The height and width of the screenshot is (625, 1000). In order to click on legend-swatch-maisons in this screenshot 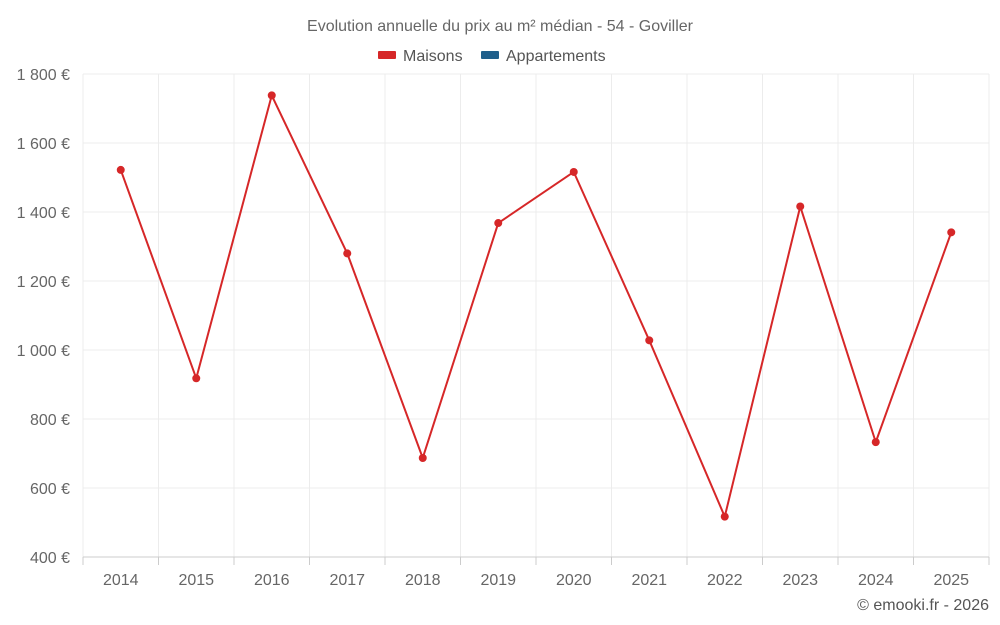, I will do `click(387, 55)`.